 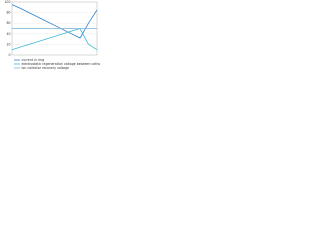 I want to click on y-tick-label: 100, so click(x=7, y=2).